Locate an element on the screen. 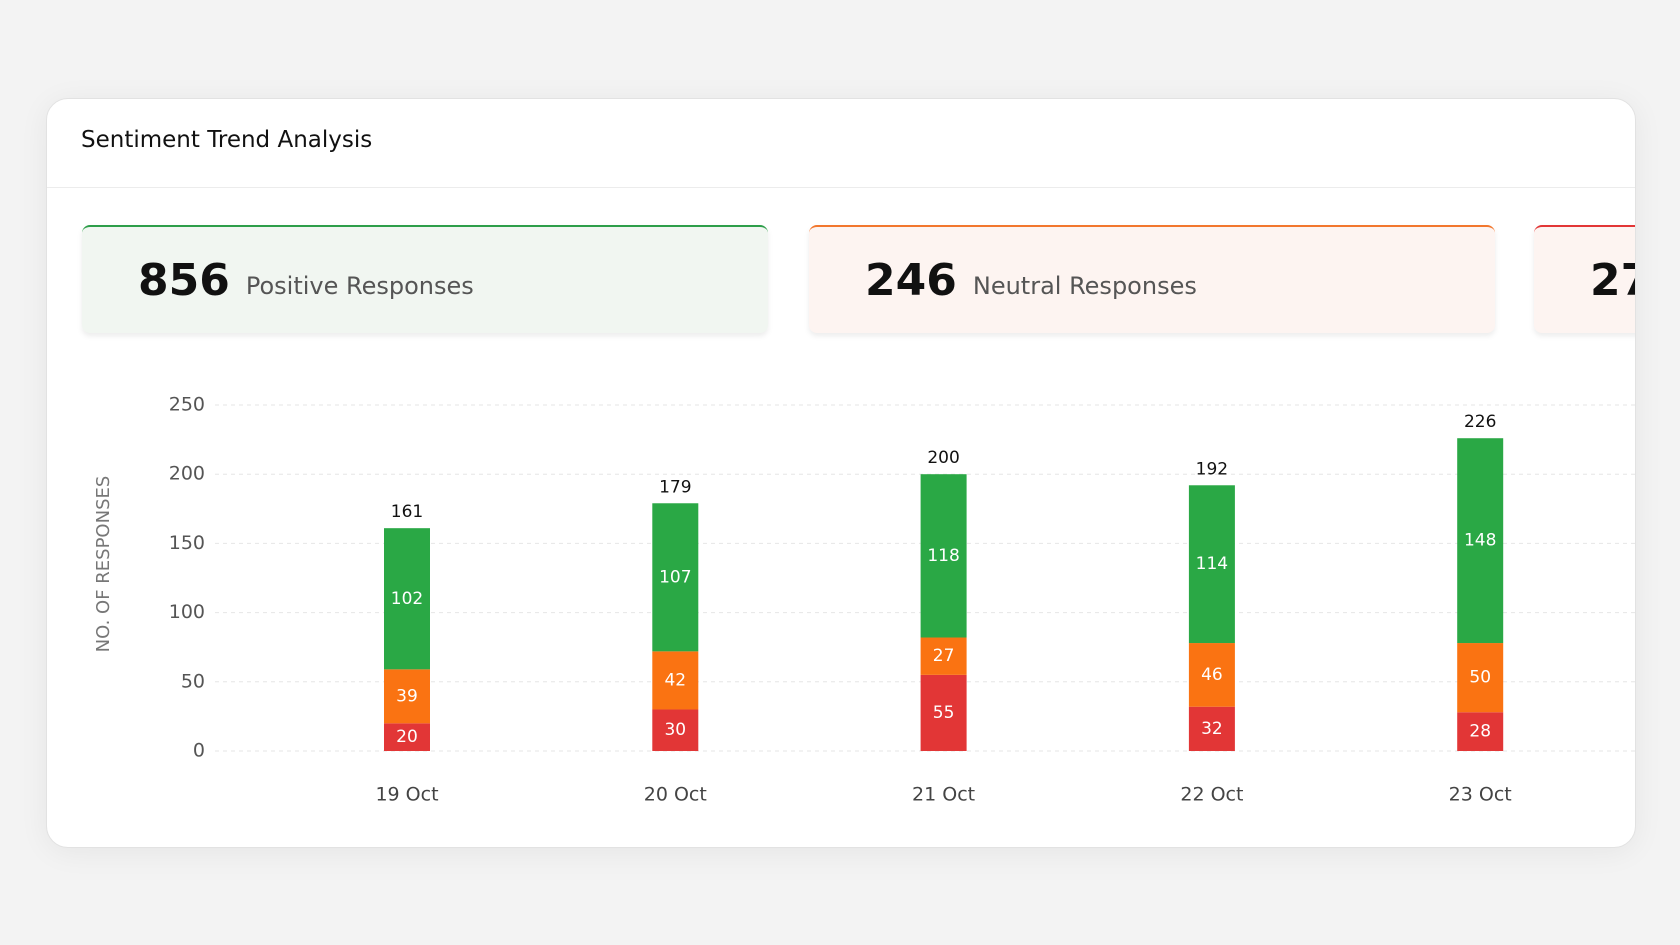 The height and width of the screenshot is (945, 1680). kpi-label: Positive Responses is located at coordinates (359, 286).